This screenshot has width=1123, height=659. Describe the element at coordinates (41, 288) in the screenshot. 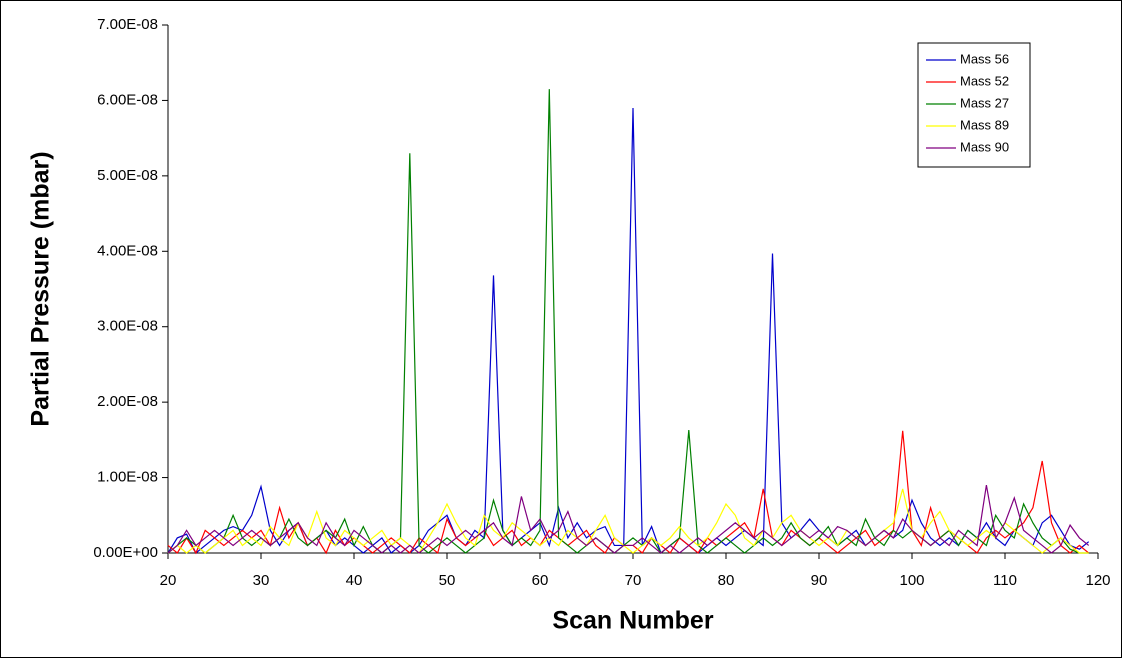

I see `y-axis-title: Partial Pressure (mbar)` at that location.